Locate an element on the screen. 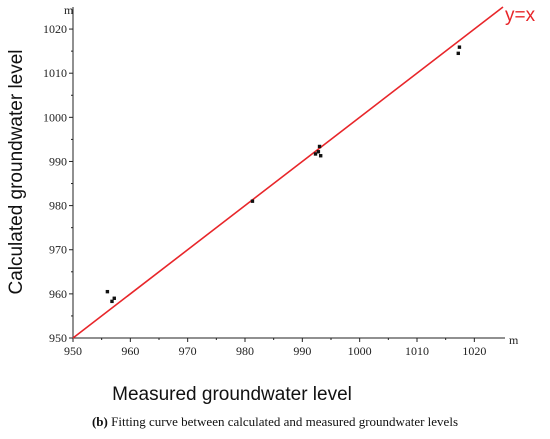  y-unit-label: m is located at coordinates (69, 10).